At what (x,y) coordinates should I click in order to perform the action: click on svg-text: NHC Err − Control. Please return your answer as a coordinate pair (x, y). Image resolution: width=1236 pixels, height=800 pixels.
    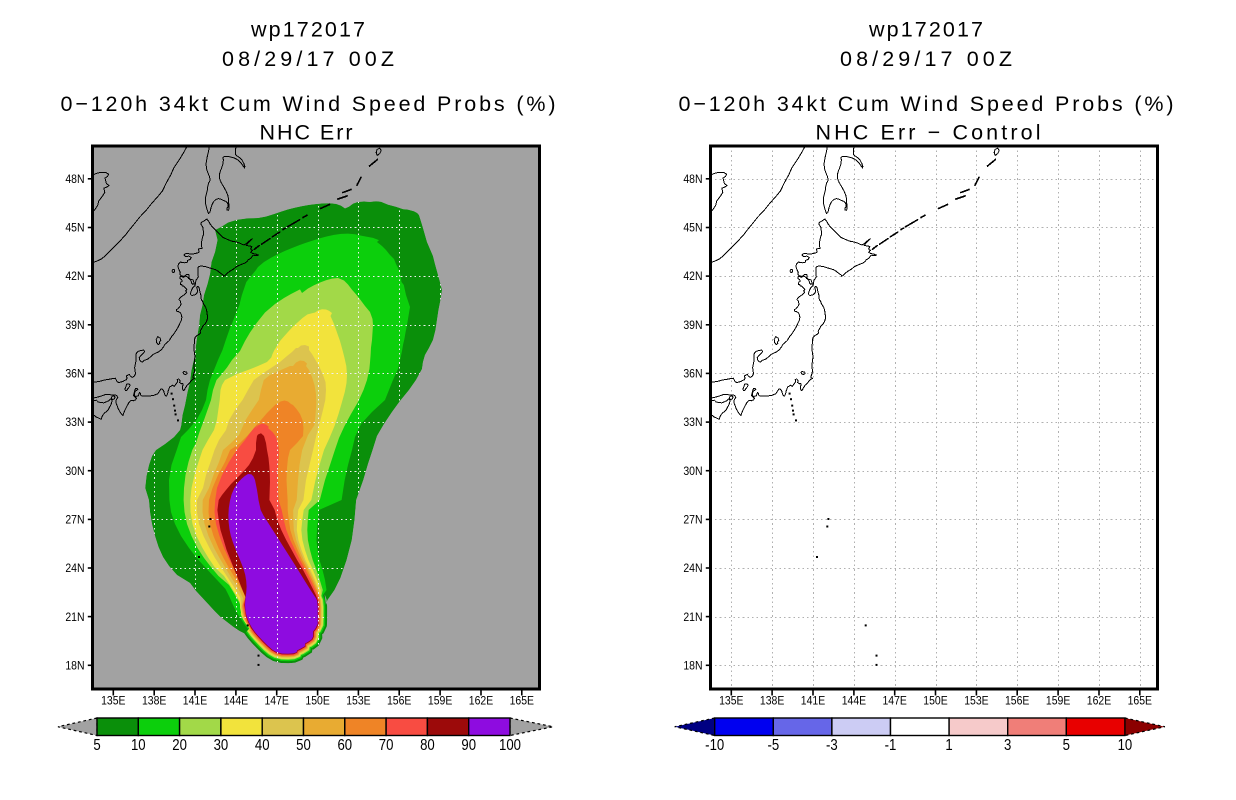
    Looking at the image, I should click on (928, 133).